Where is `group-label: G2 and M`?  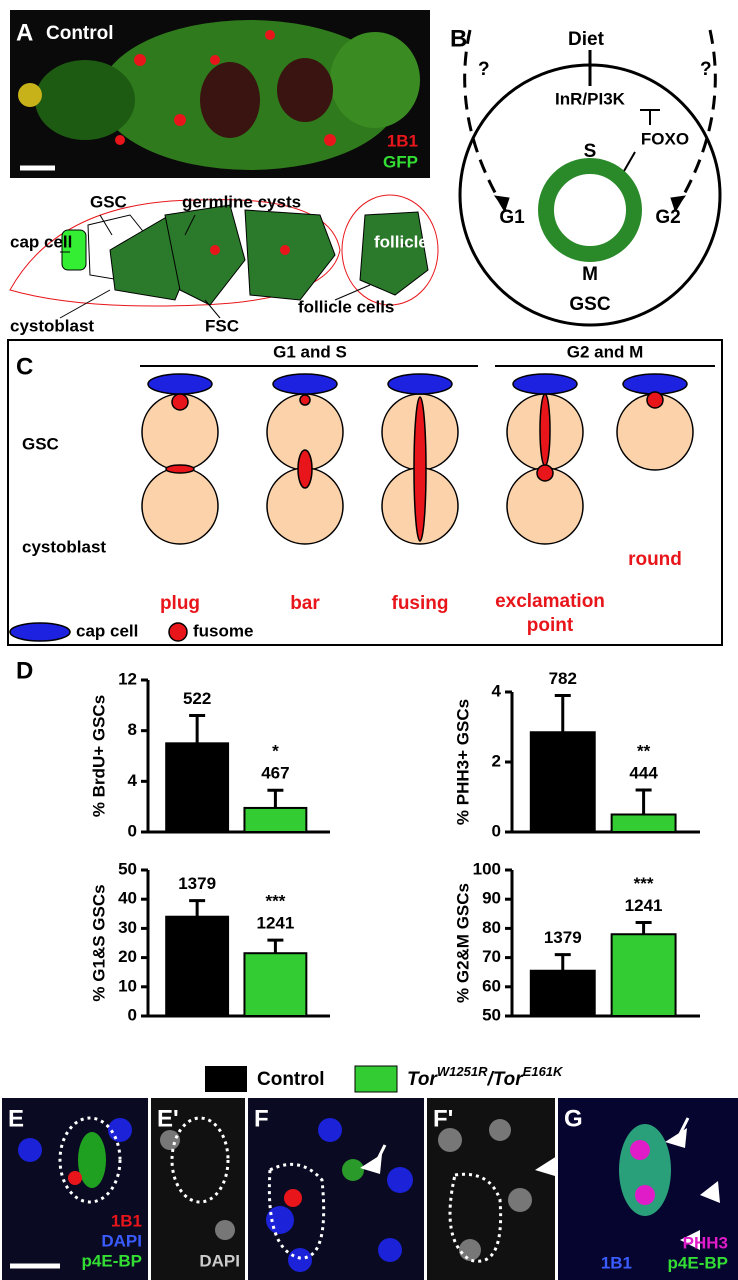 group-label: G2 and M is located at coordinates (605, 351).